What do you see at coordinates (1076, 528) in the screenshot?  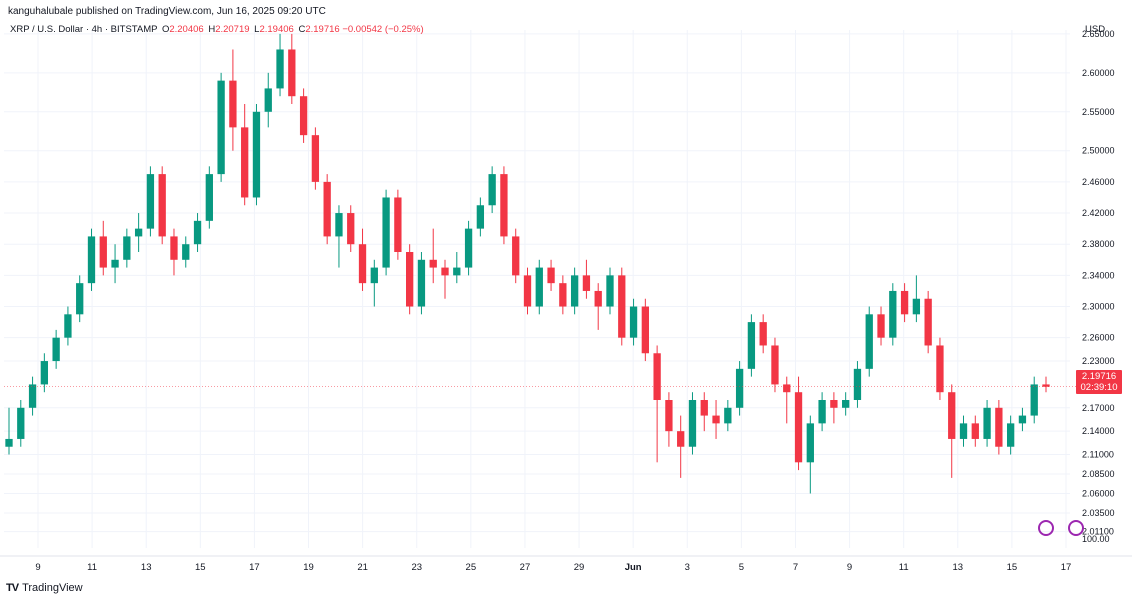 I see `settings-icon` at bounding box center [1076, 528].